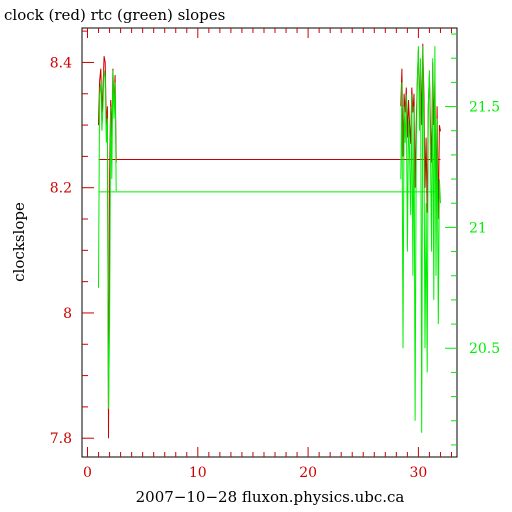 The width and height of the screenshot is (512, 512). What do you see at coordinates (61, 189) in the screenshot?
I see `y-left-tick-label: 8.2` at bounding box center [61, 189].